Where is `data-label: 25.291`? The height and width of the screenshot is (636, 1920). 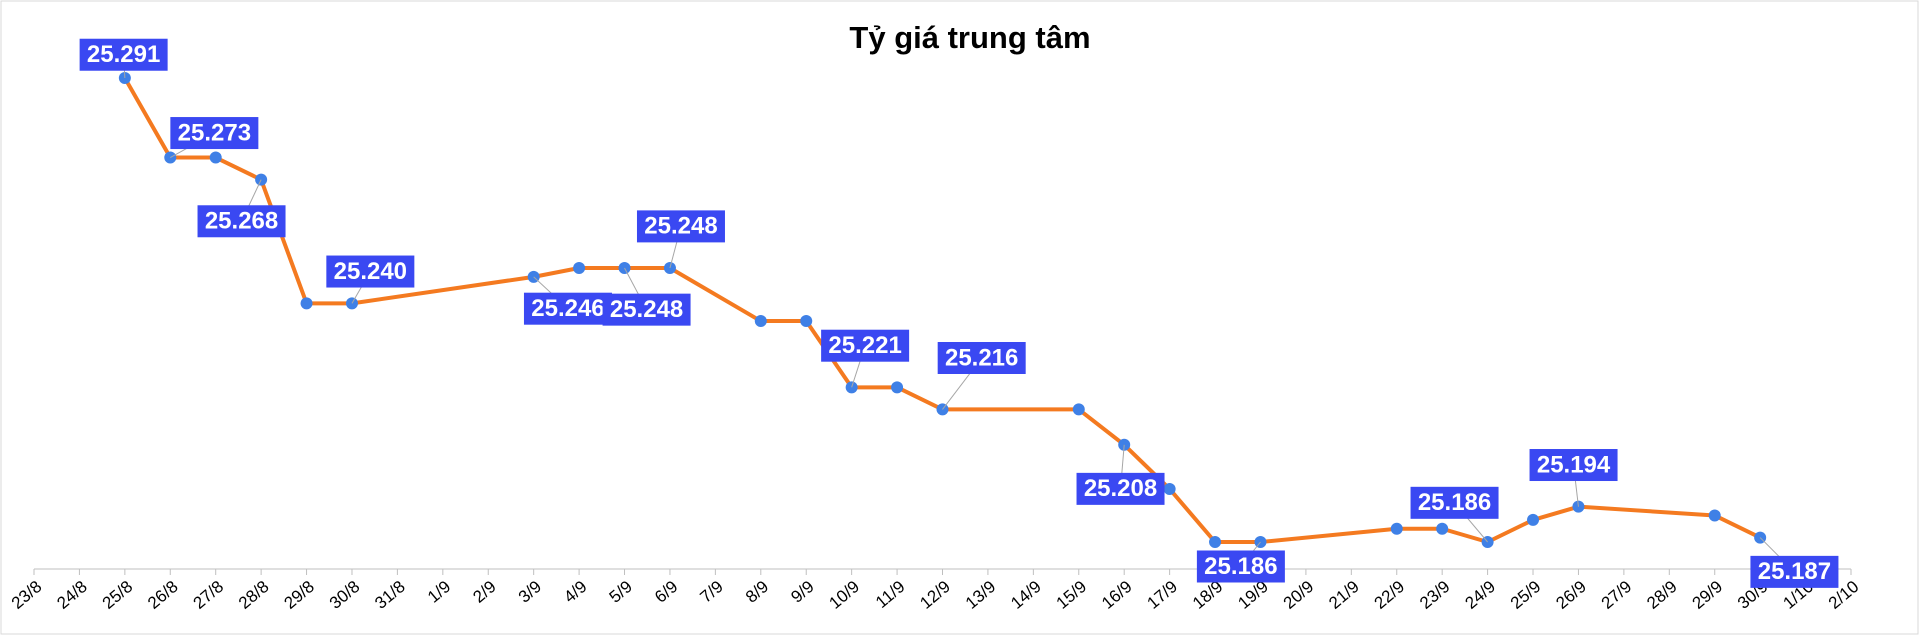 data-label: 25.291 is located at coordinates (123, 54).